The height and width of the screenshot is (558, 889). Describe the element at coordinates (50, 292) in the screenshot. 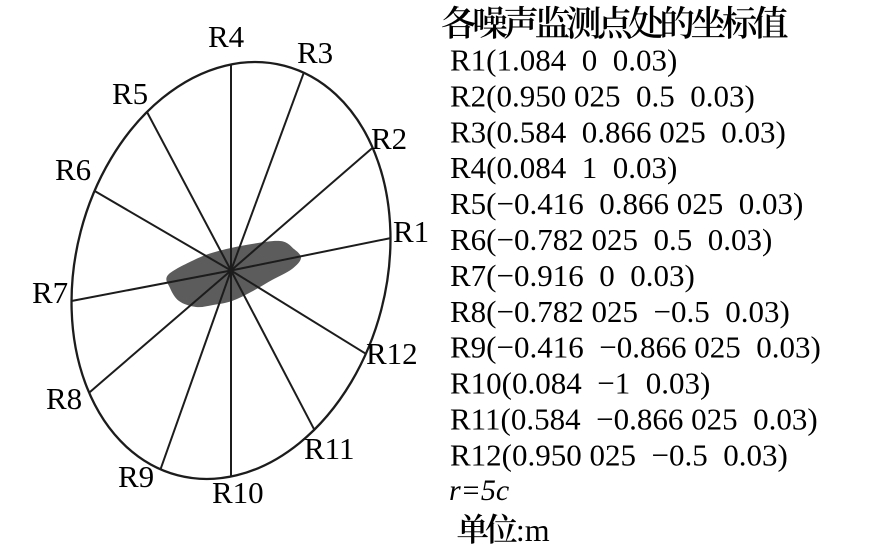

I see `svg-text: R7` at that location.